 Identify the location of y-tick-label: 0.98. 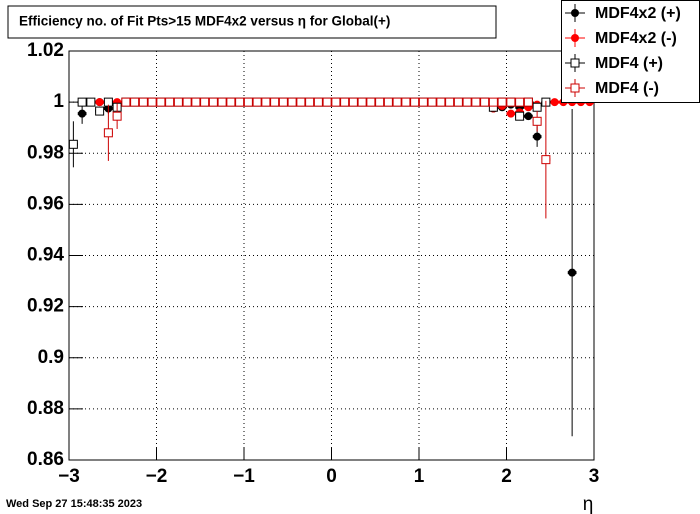
(45, 152).